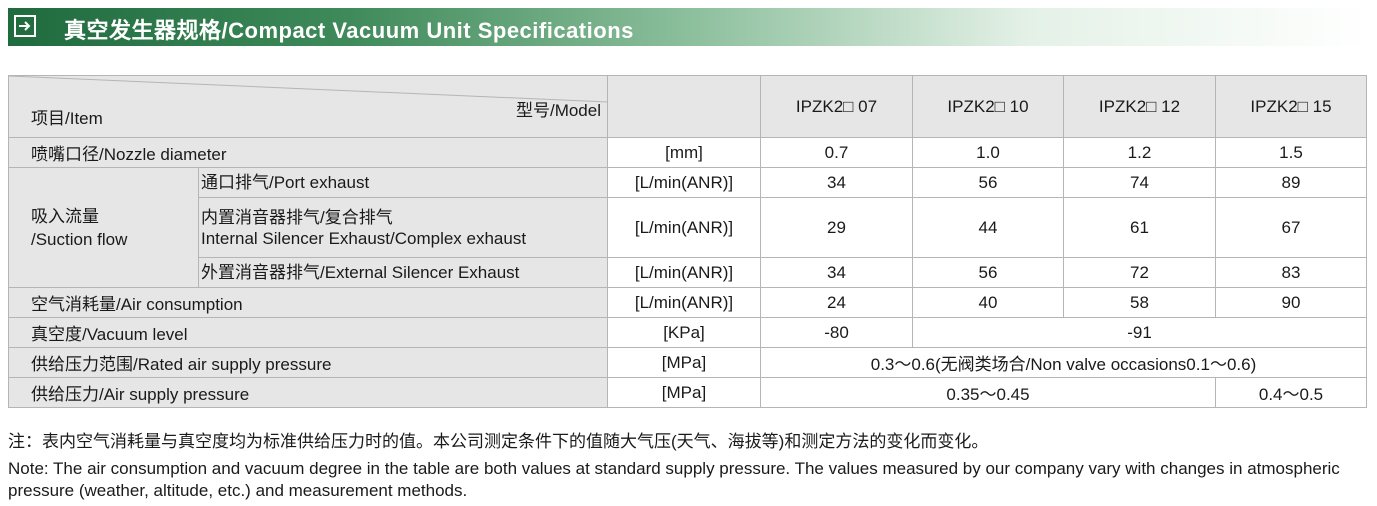 The width and height of the screenshot is (1377, 506). What do you see at coordinates (988, 106) in the screenshot?
I see `model: IPZK2□ 10` at bounding box center [988, 106].